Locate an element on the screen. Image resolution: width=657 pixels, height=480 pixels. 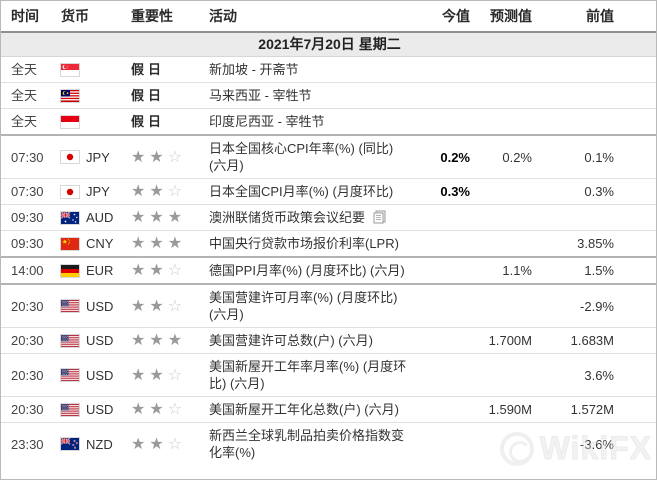
currency-code: EUR is located at coordinates (100, 270).